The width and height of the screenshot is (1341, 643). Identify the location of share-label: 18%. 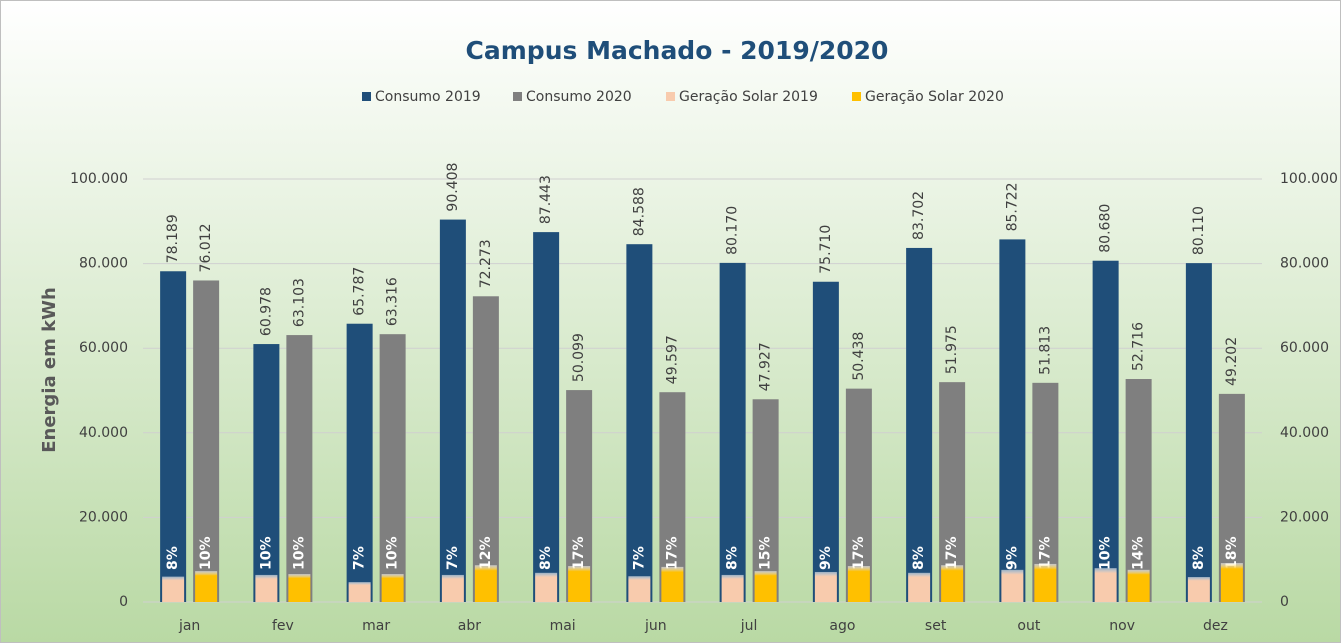
(1232, 553).